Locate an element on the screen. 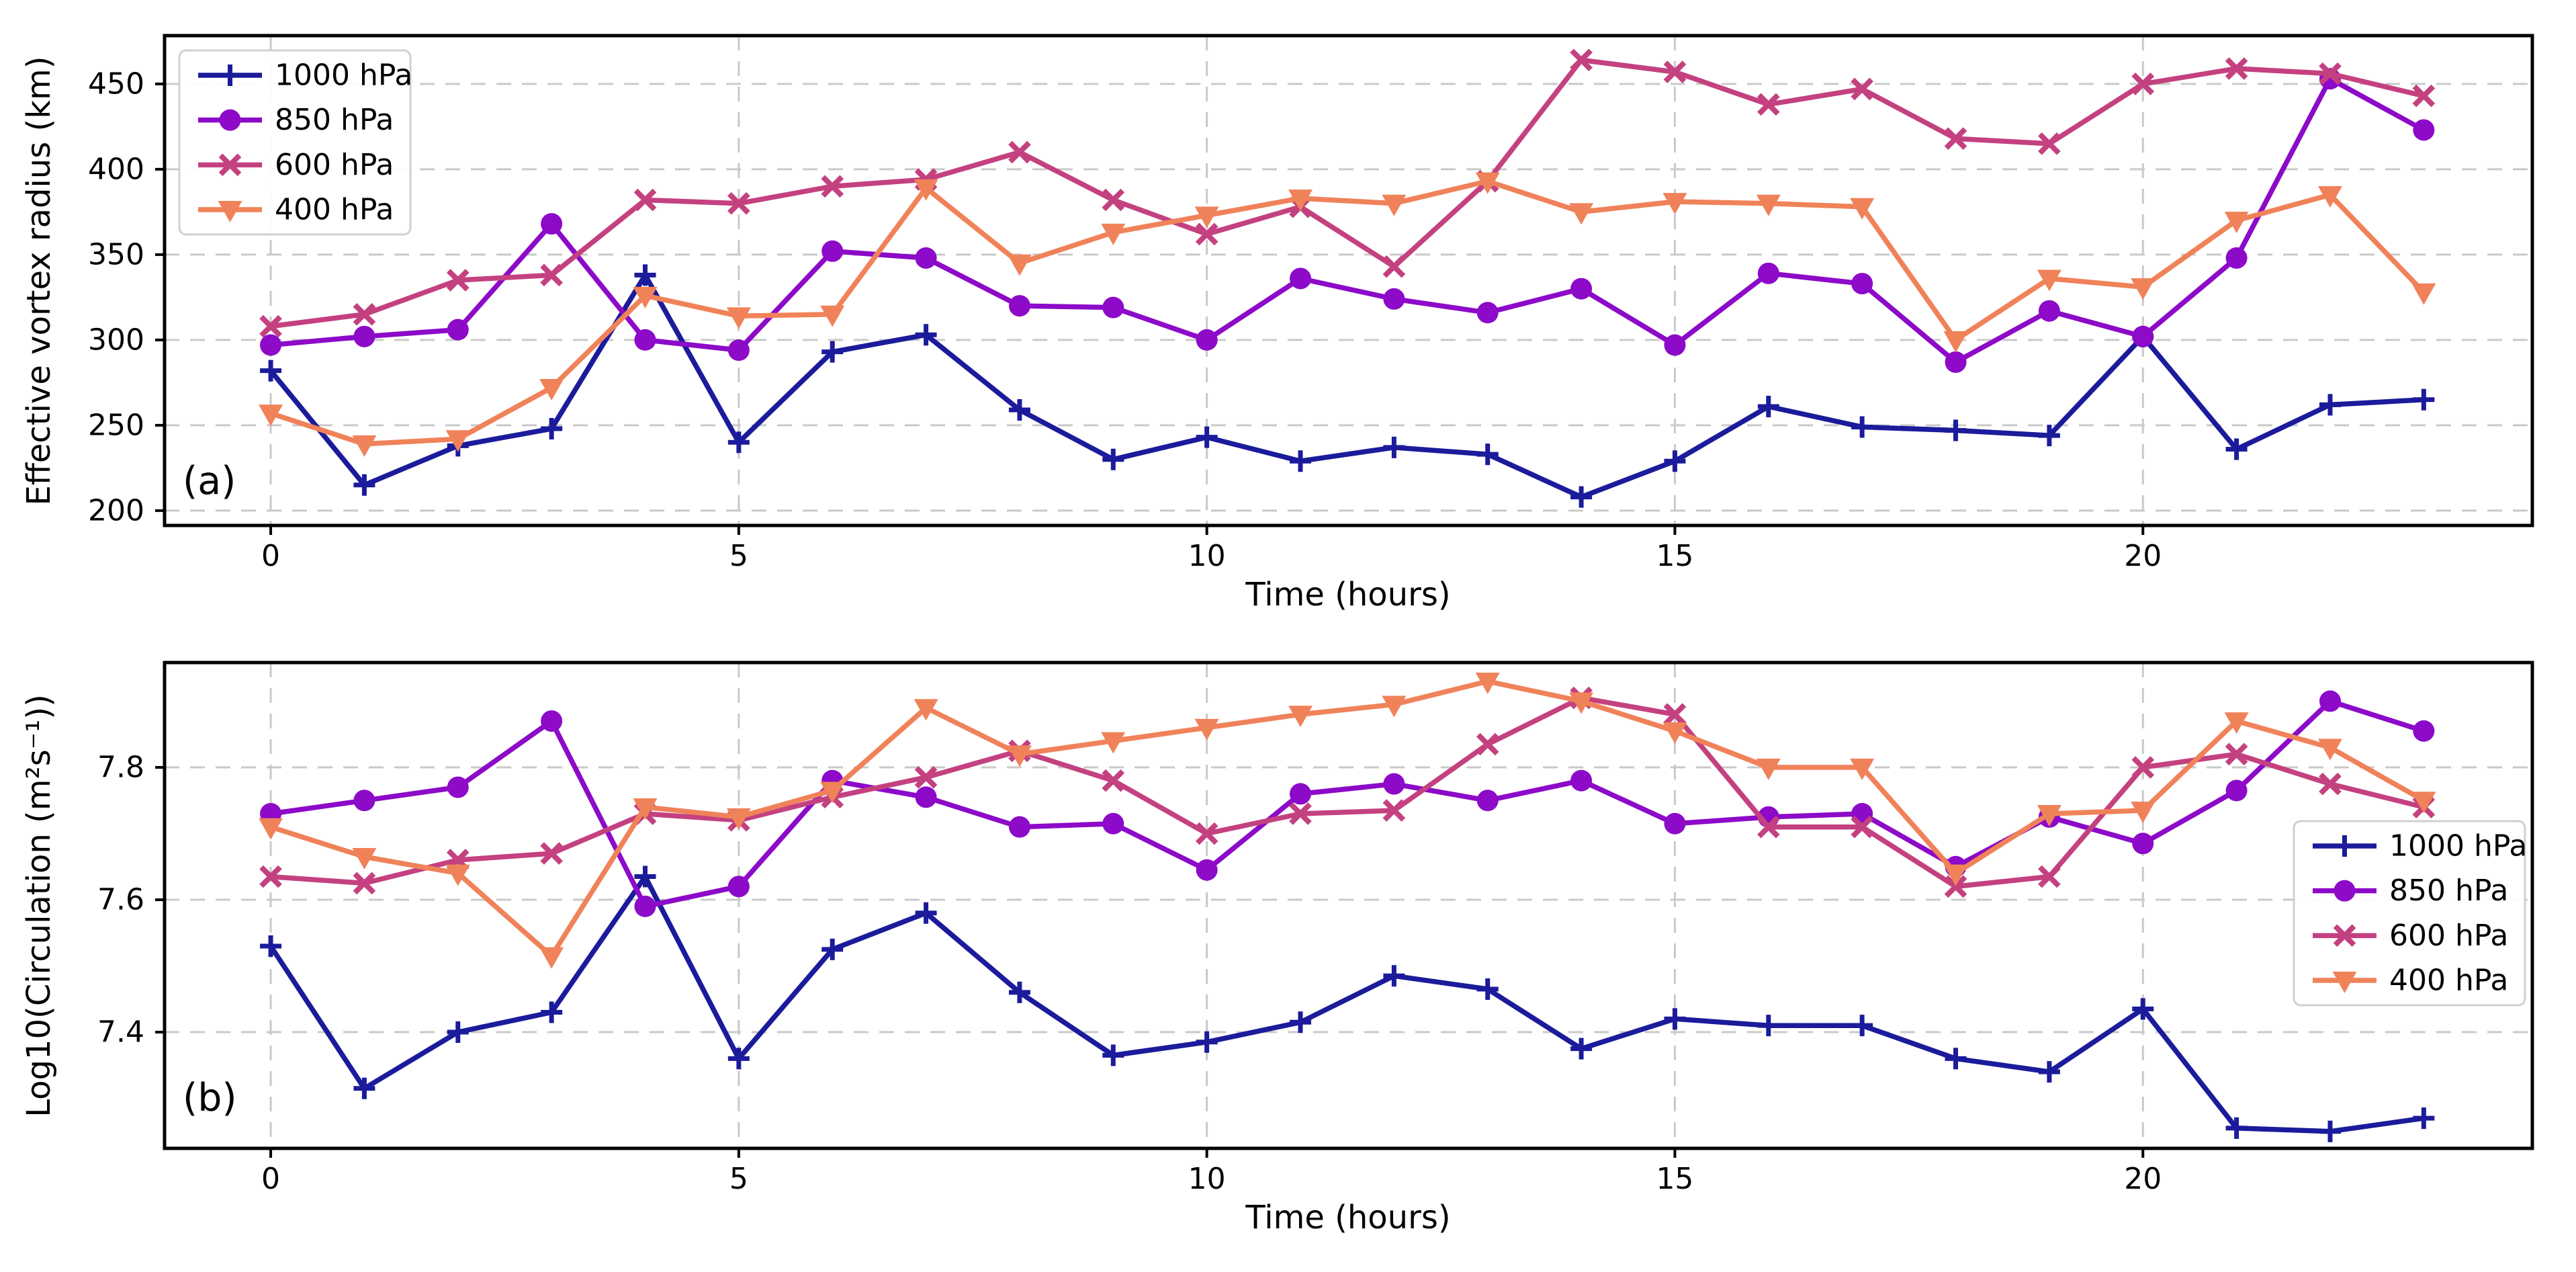 The width and height of the screenshot is (2576, 1272). legend: 1000 hPa 850 hPa 600 hPa 400 hPa is located at coordinates (2410, 913).